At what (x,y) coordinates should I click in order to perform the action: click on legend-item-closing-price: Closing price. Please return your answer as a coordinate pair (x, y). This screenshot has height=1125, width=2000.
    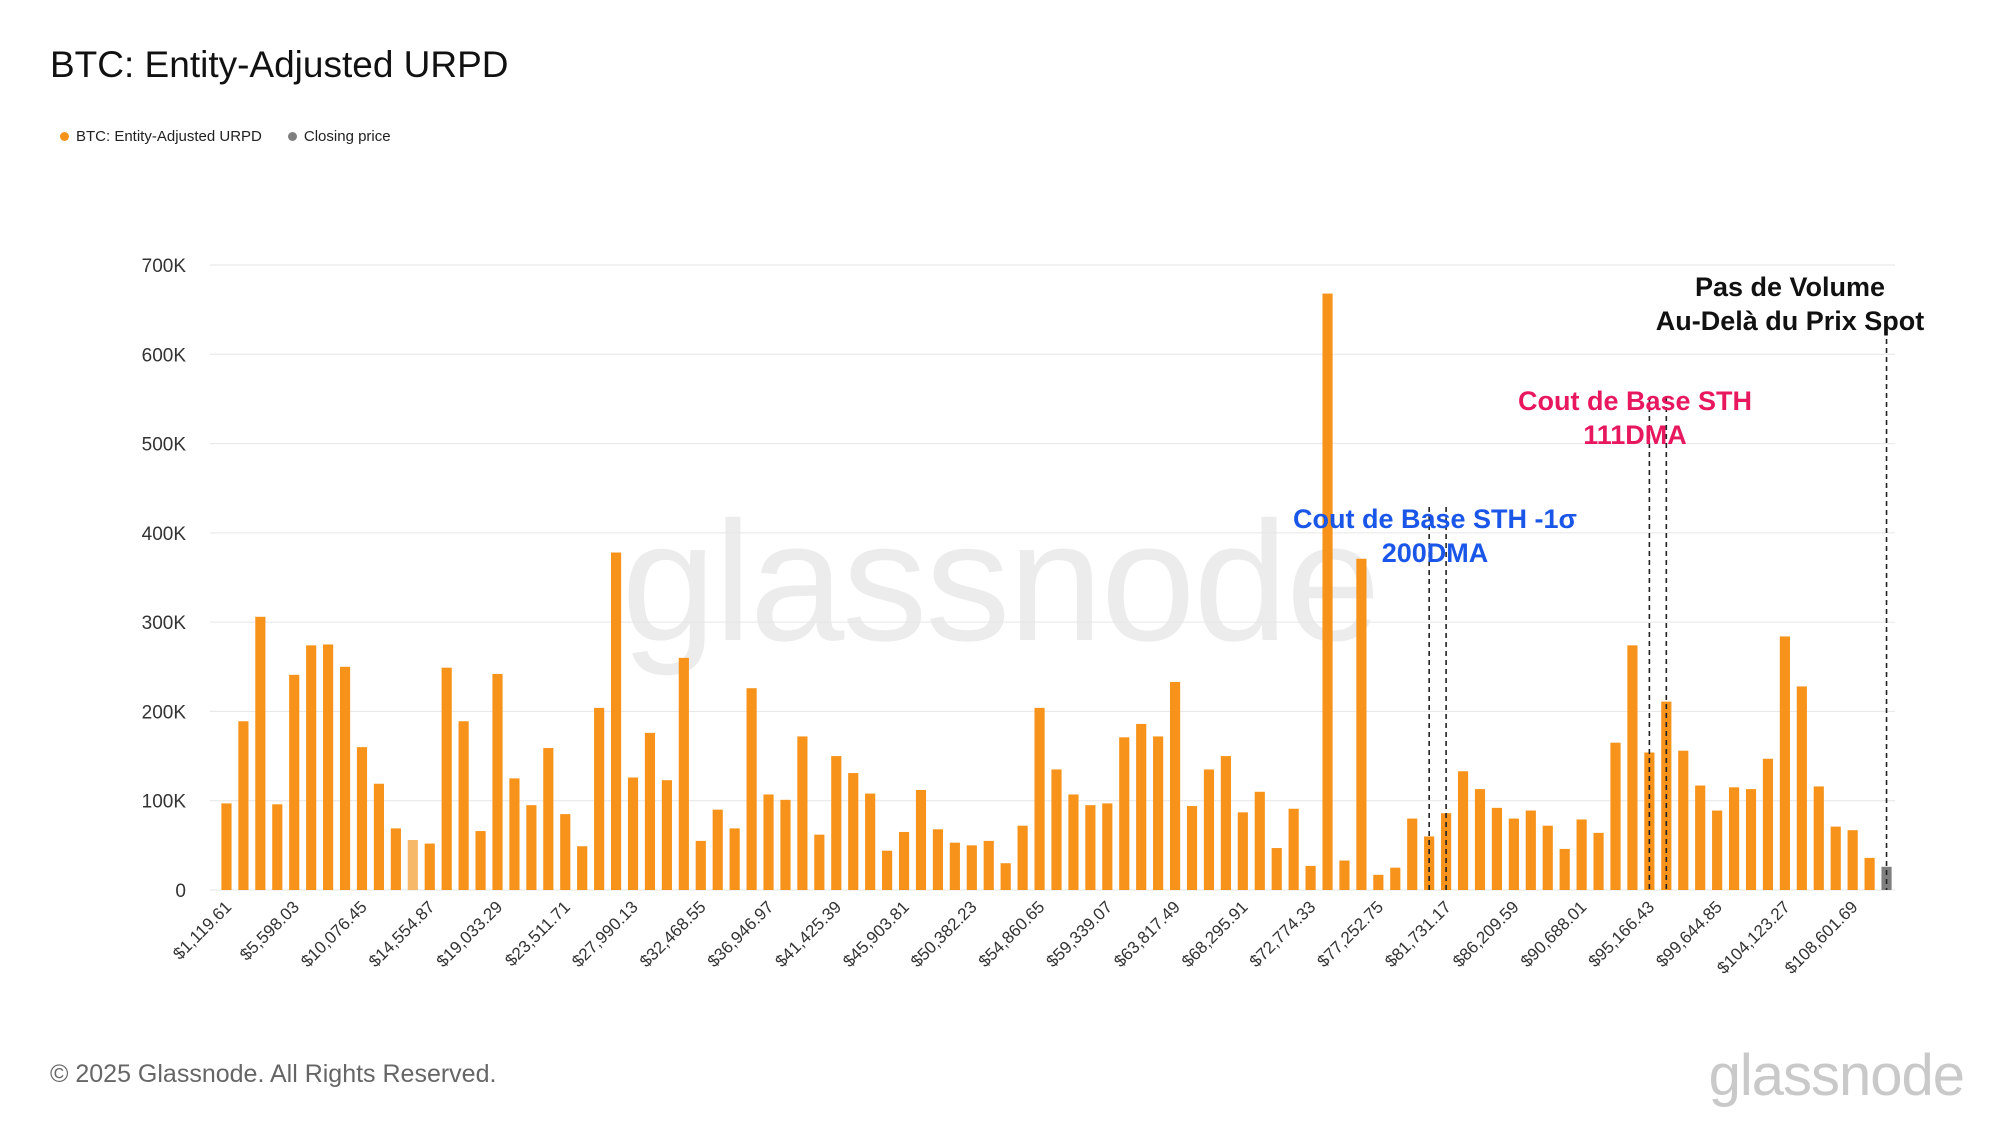
    Looking at the image, I should click on (339, 136).